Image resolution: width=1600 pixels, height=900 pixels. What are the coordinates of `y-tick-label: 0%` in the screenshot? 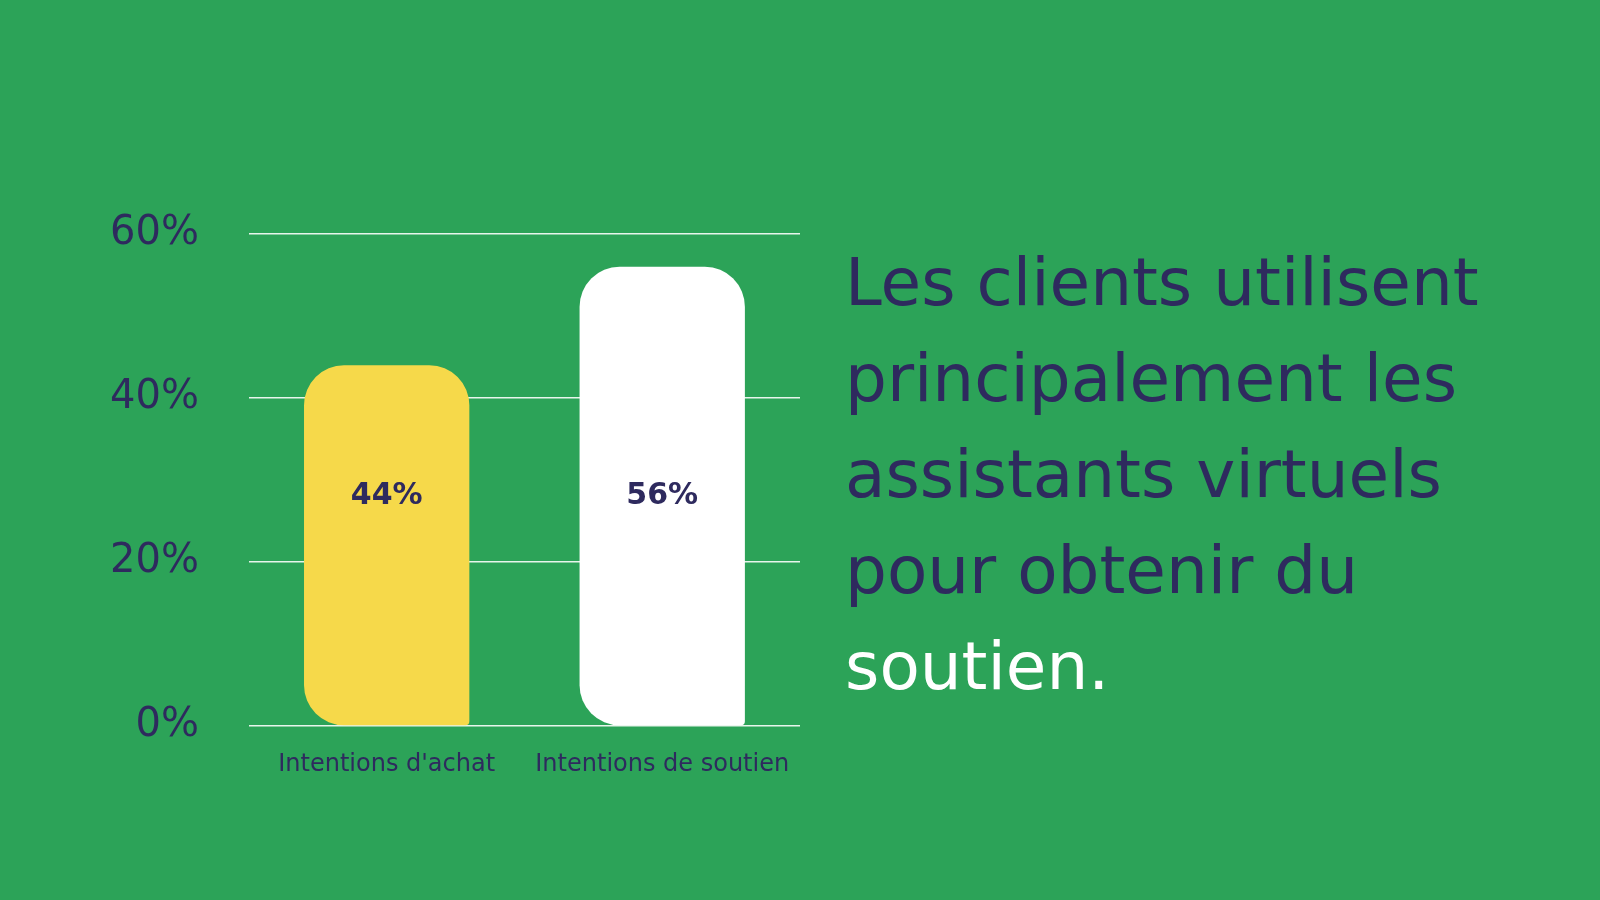 It's located at (167, 722).